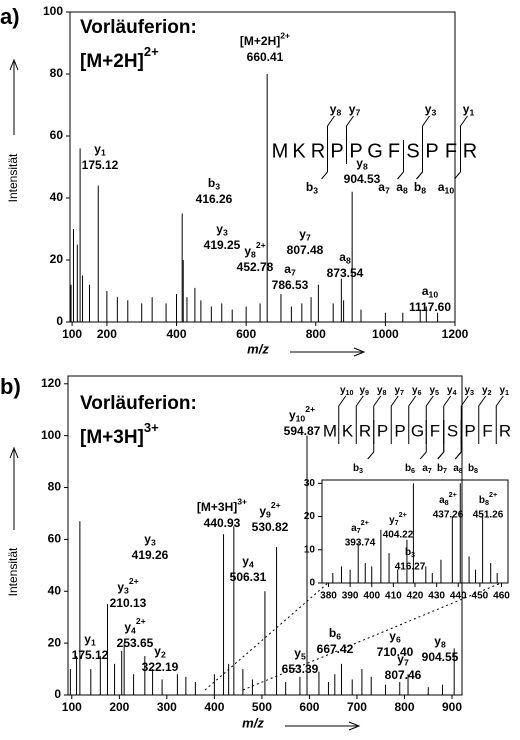  Describe the element at coordinates (480, 596) in the screenshot. I see `x-tick-label: 450` at that location.